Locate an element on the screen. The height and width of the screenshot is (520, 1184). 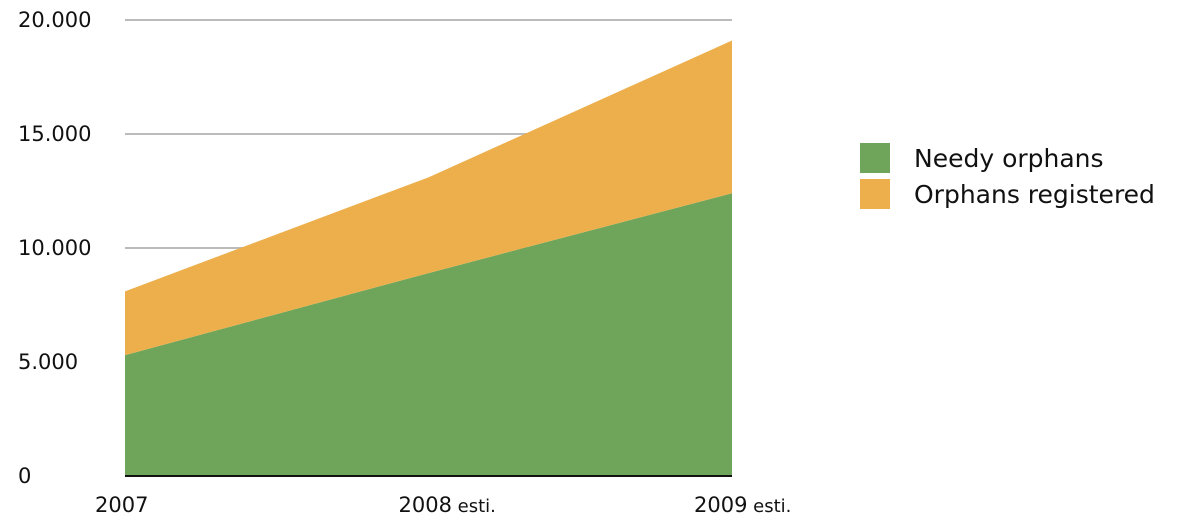
x-tick-year-0: 2007 is located at coordinates (121, 505).